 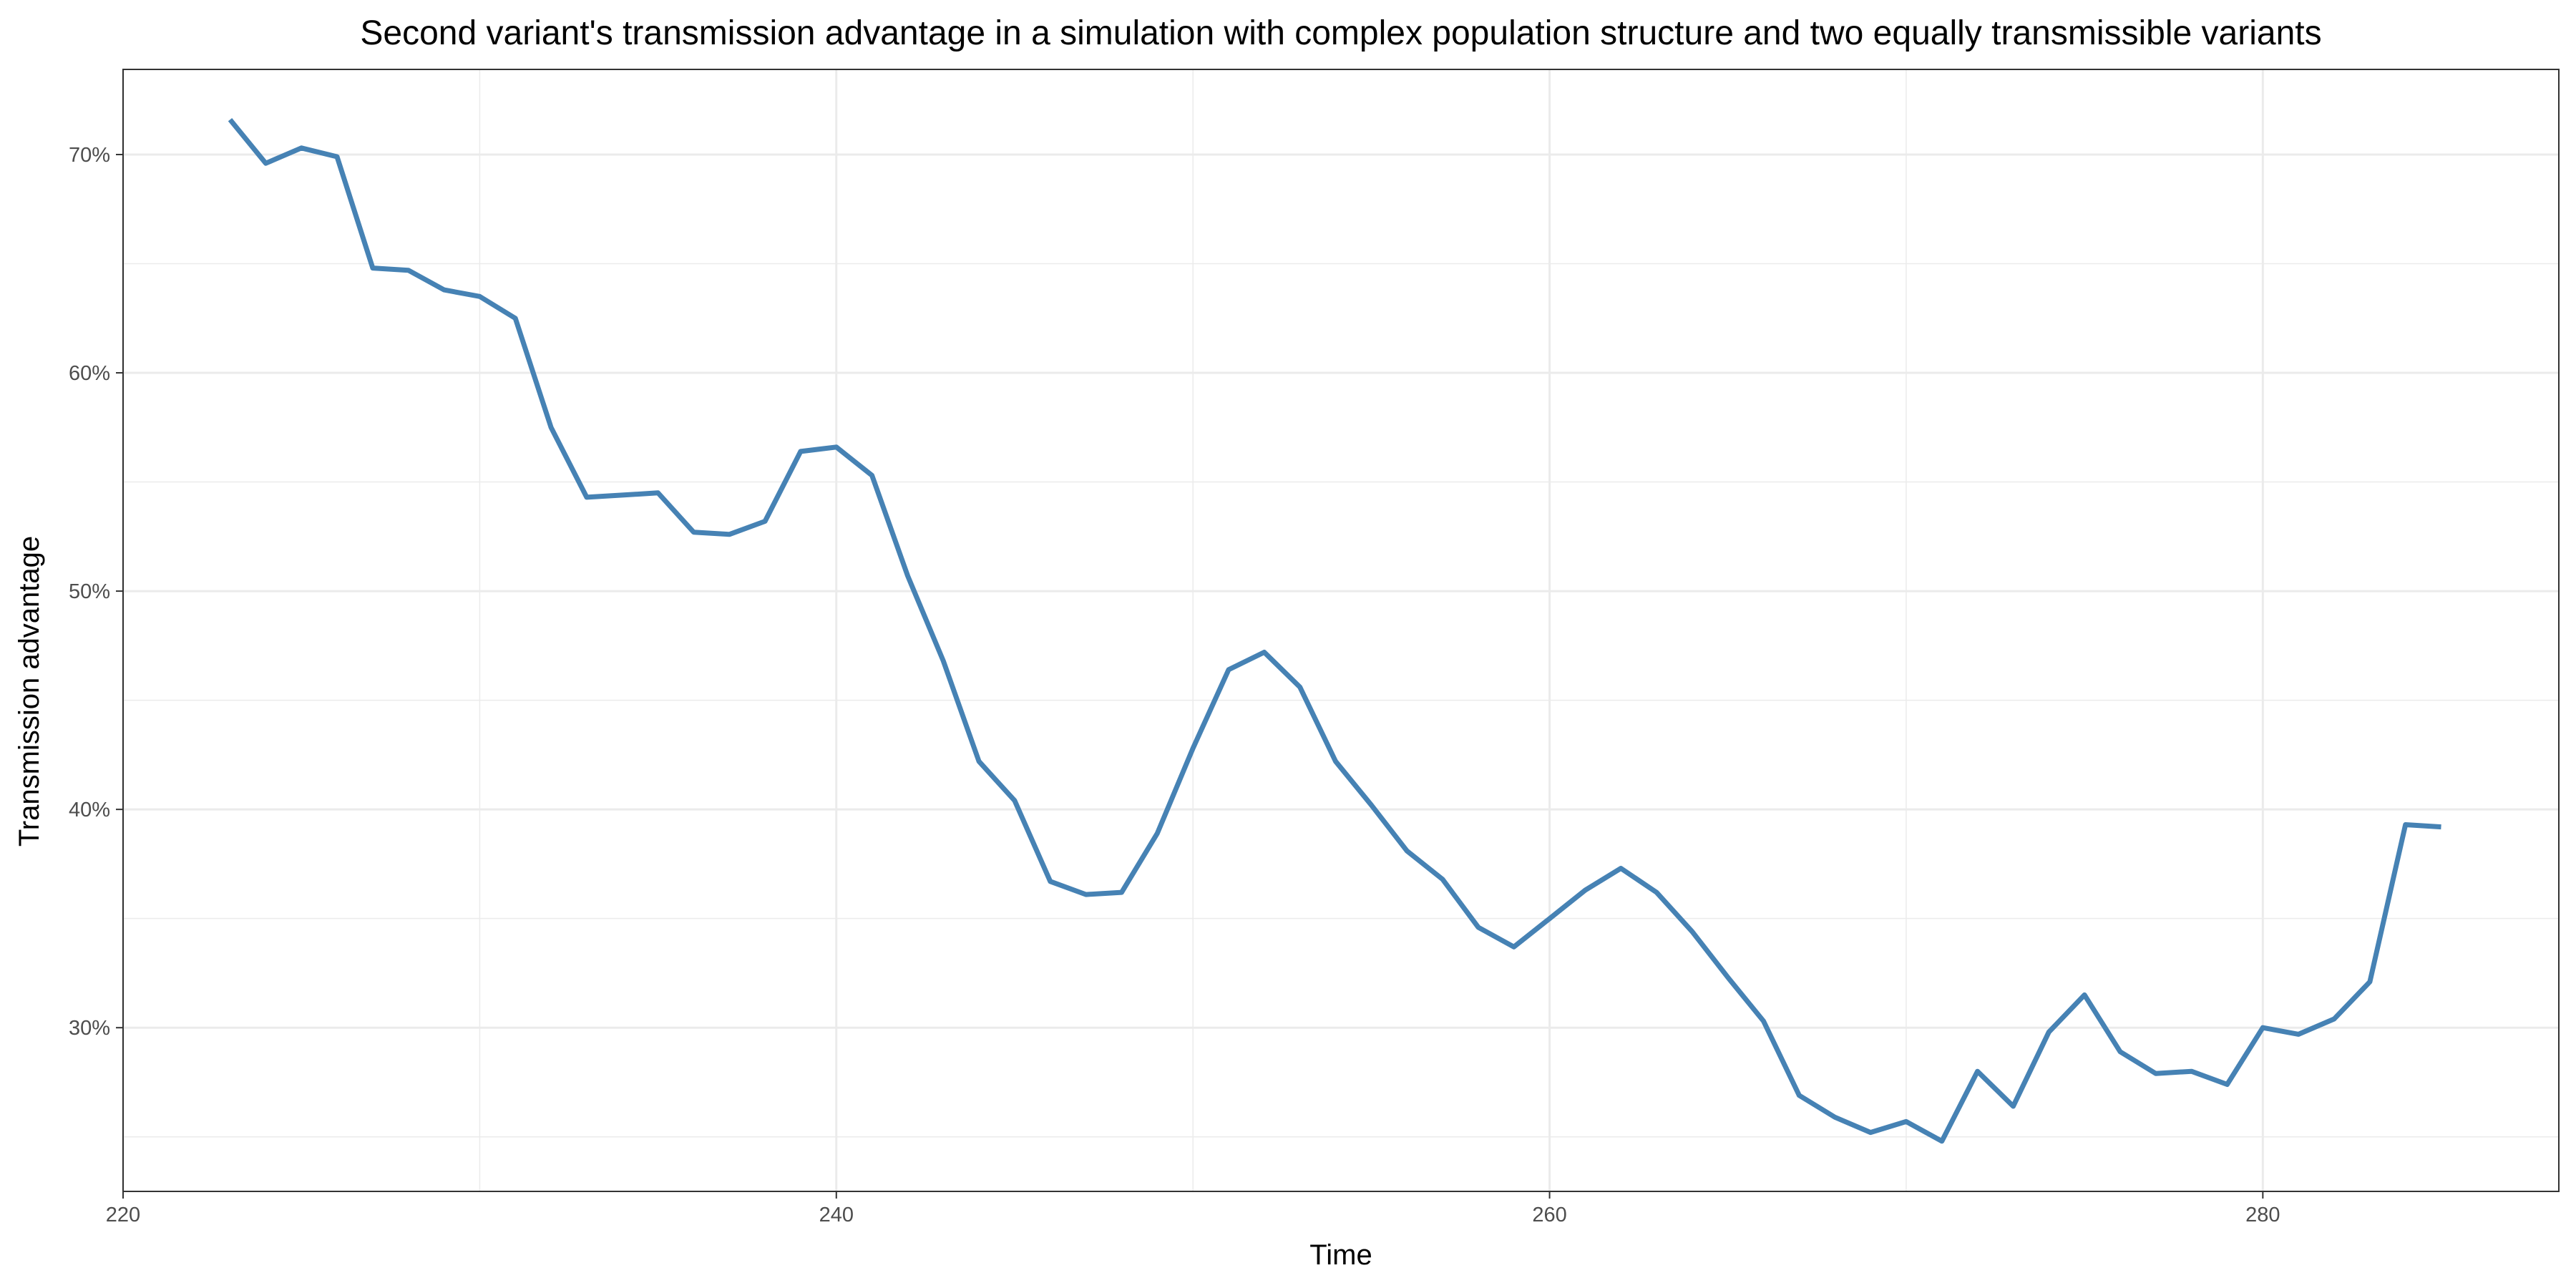 I want to click on y-tick-label: 70%, so click(x=89, y=155).